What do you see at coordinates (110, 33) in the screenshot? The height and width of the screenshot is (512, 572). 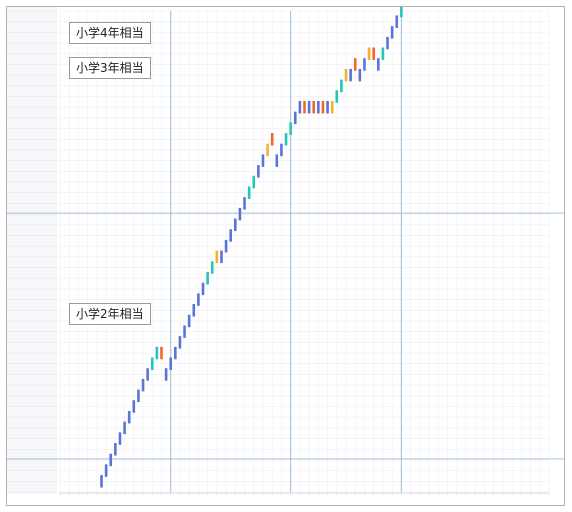 I see `grade-label-4: 小学4年相当` at bounding box center [110, 33].